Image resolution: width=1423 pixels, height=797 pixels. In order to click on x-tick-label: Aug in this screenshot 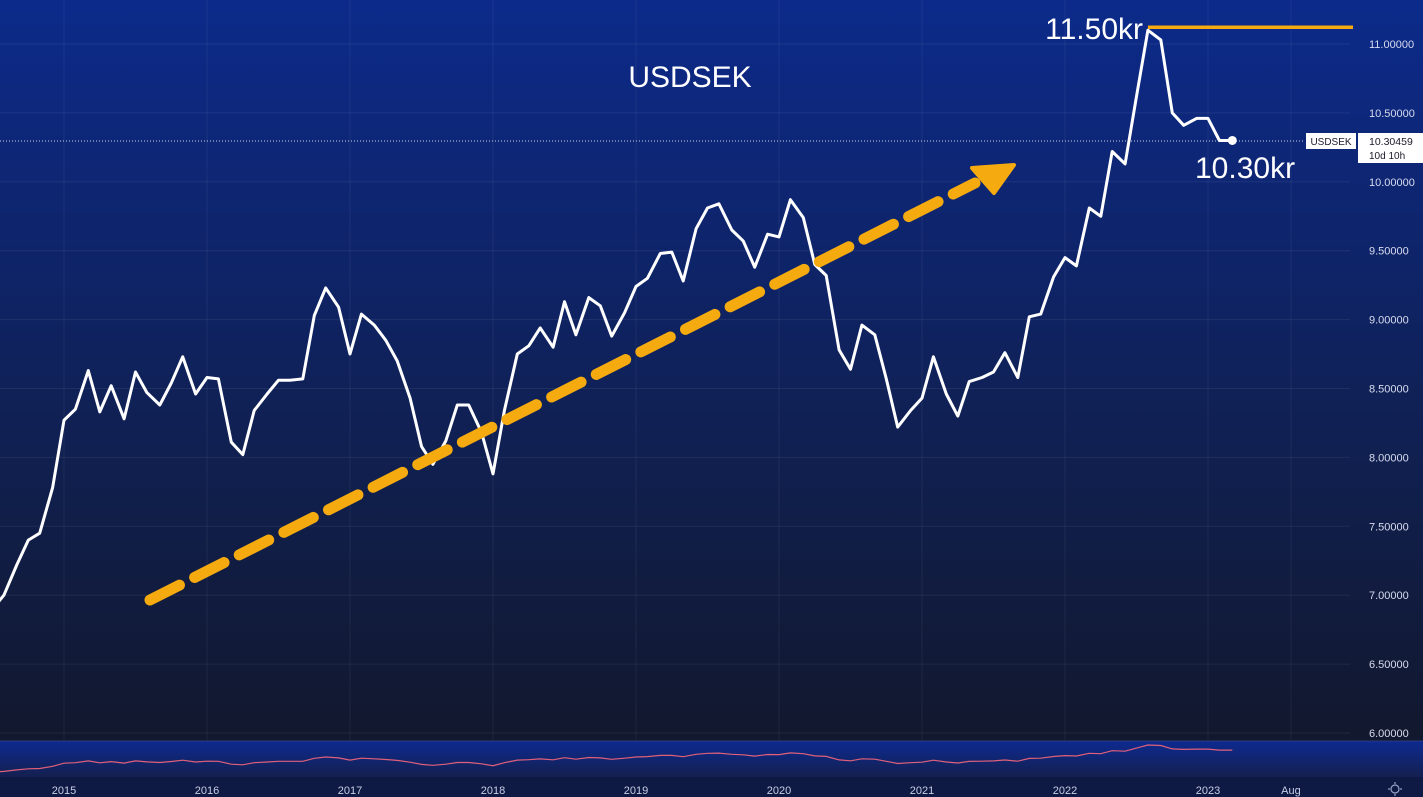, I will do `click(1291, 791)`.